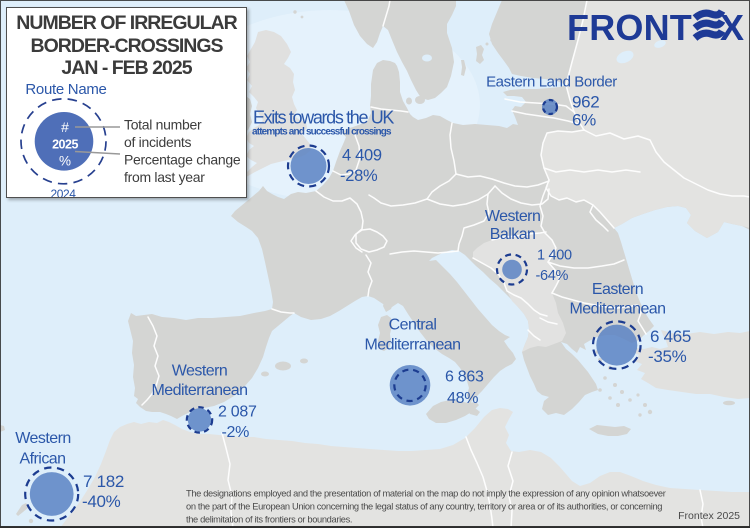 Image resolution: width=750 pixels, height=528 pixels. I want to click on svg-text: 1 400, so click(554, 256).